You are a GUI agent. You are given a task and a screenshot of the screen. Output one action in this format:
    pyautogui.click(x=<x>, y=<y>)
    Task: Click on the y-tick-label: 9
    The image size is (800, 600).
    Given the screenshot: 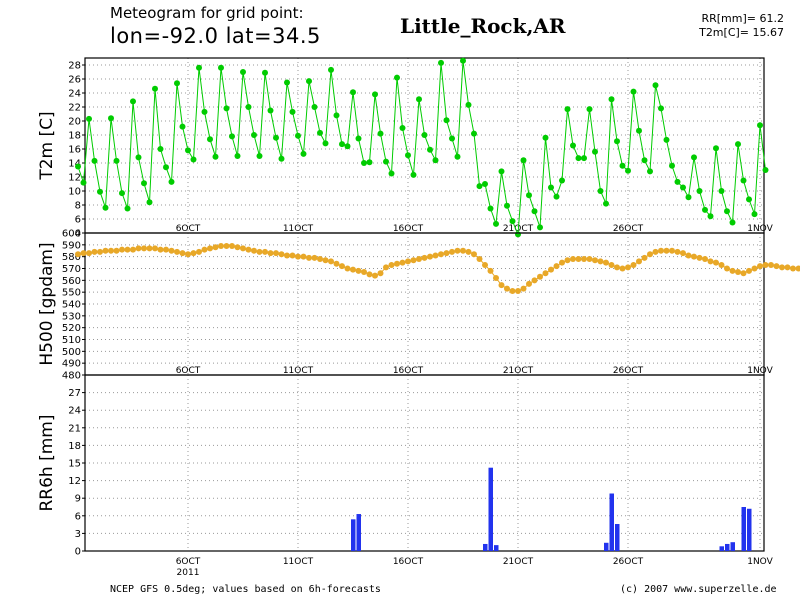 What is the action you would take?
    pyautogui.click(x=78, y=499)
    